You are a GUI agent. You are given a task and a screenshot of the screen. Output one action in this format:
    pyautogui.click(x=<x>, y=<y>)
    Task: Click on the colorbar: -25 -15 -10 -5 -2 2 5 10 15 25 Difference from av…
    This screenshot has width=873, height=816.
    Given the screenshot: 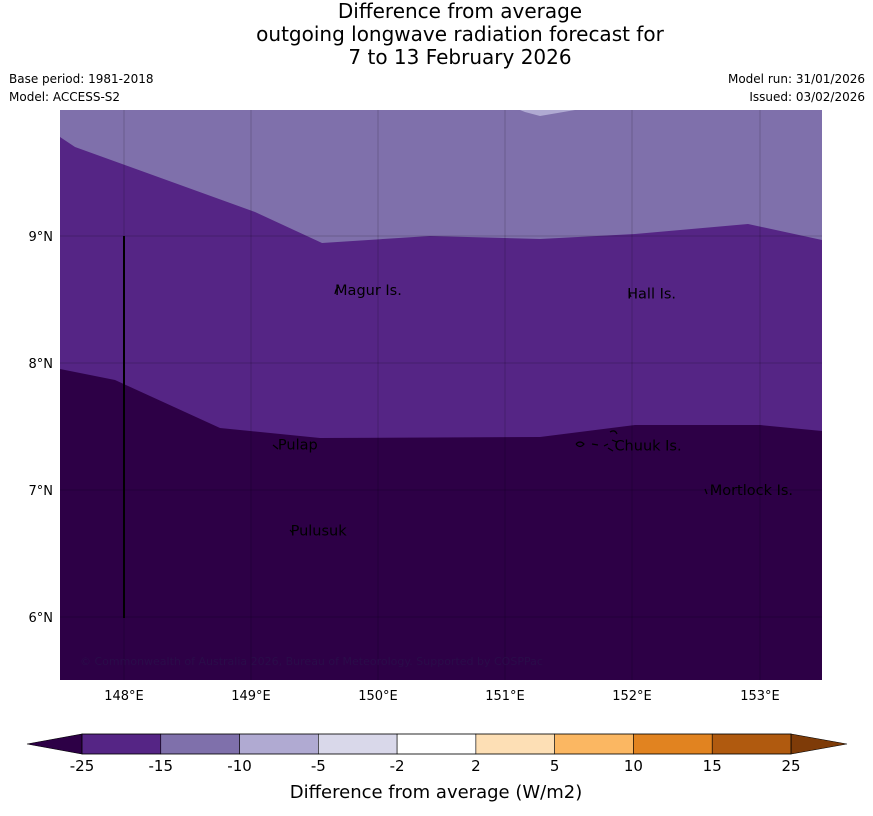 What is the action you would take?
    pyautogui.click(x=437, y=768)
    